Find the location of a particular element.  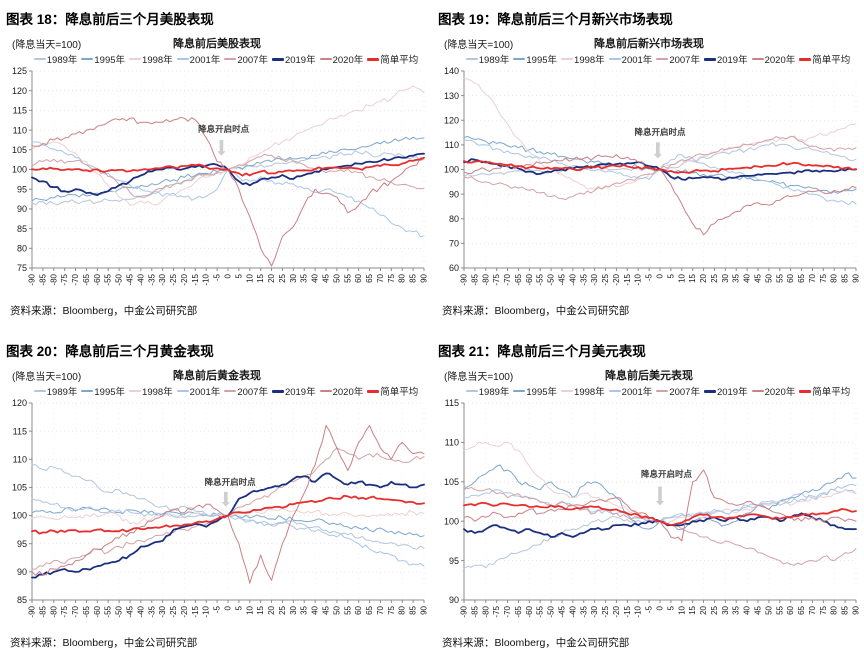

chart-21-unit-label: (降息当天=100) is located at coordinates (479, 377).